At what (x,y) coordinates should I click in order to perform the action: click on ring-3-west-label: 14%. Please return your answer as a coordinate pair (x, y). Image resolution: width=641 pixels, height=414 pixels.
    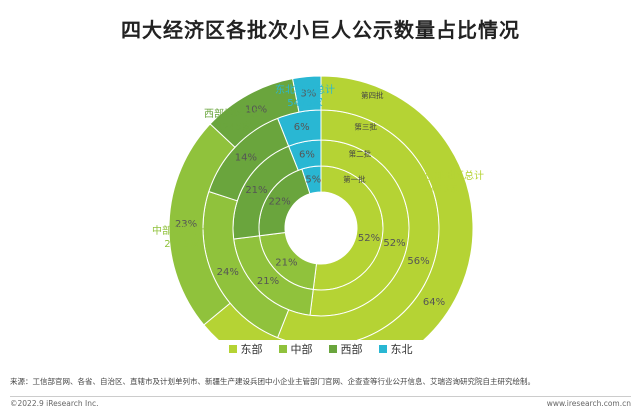
    Looking at the image, I should click on (246, 157).